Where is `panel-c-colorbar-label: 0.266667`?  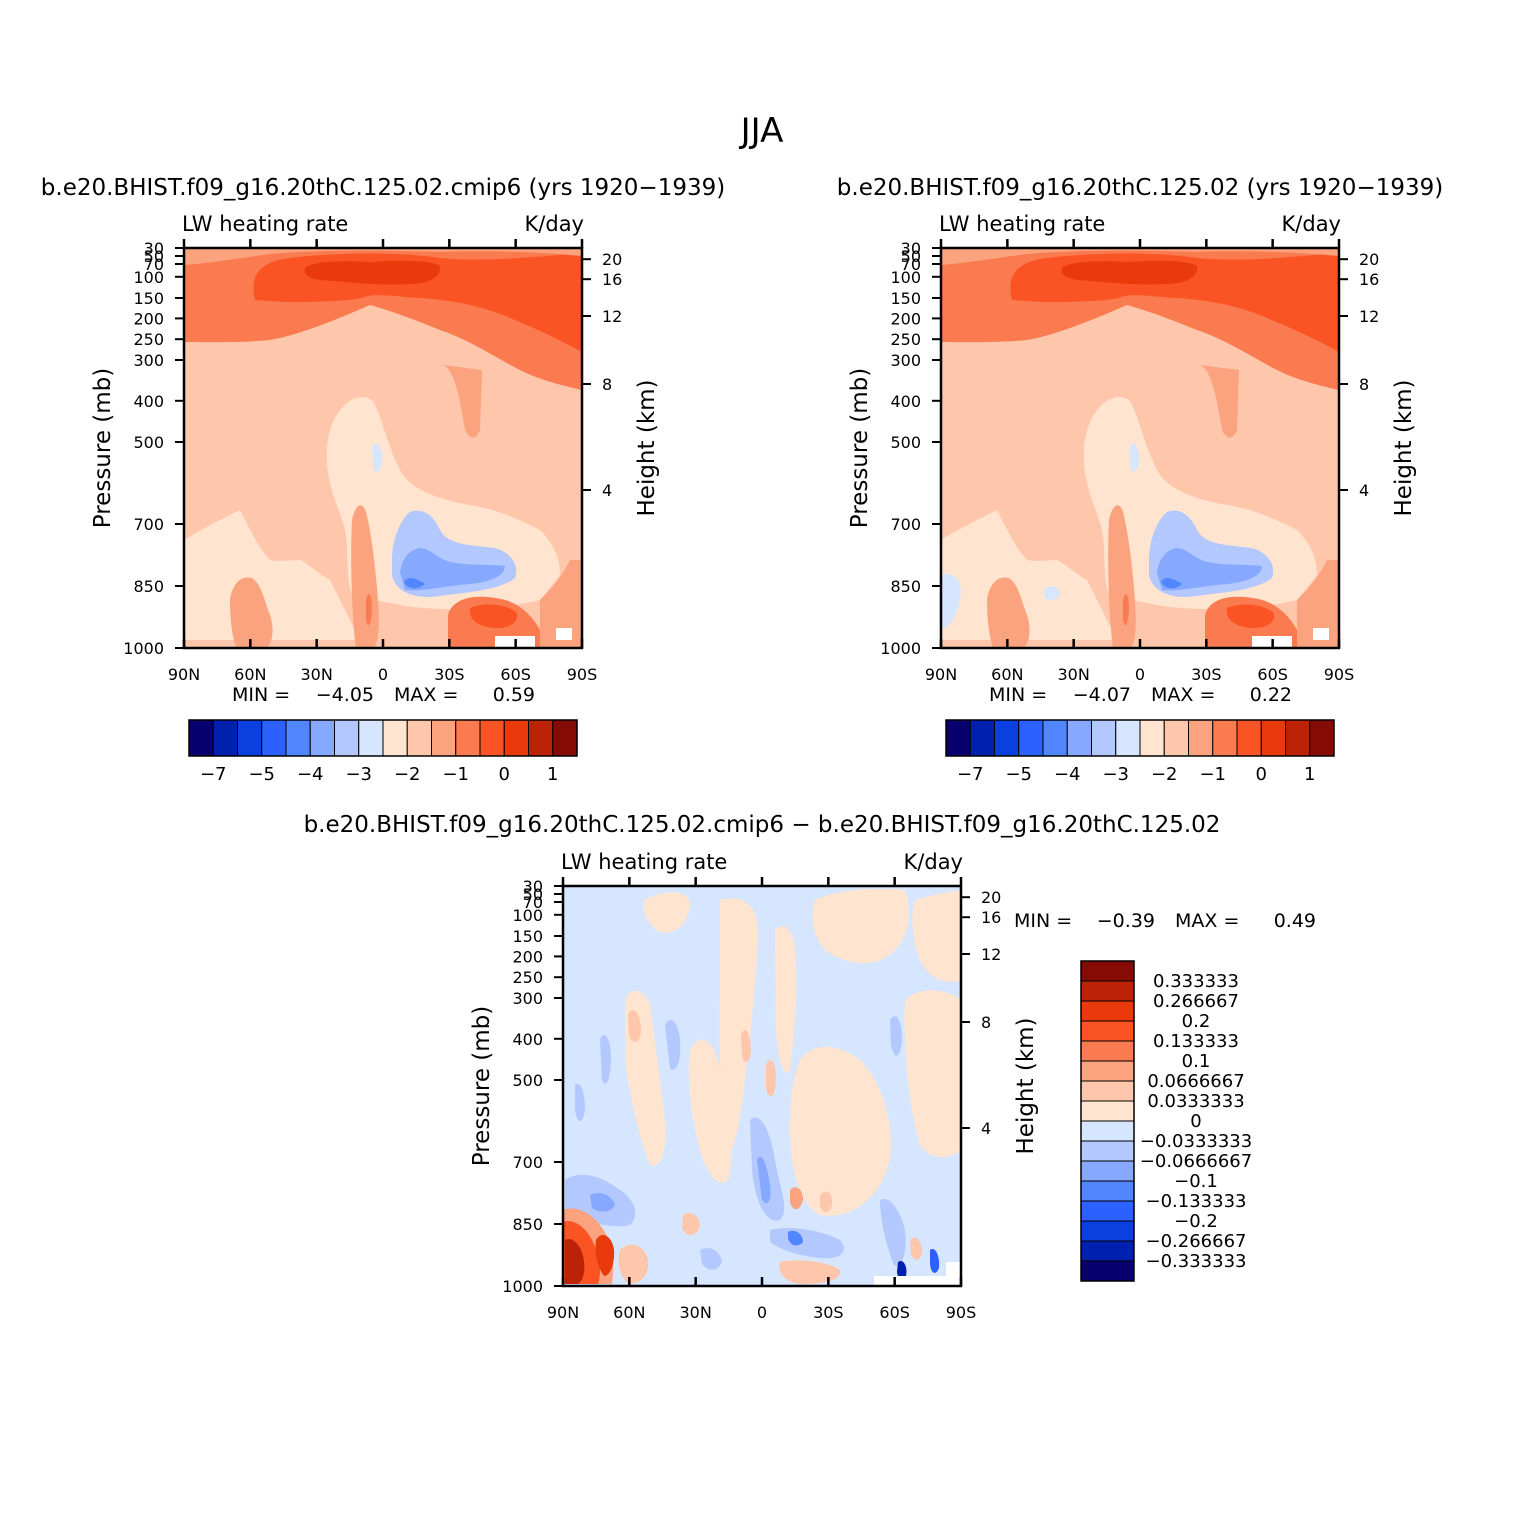 panel-c-colorbar-label: 0.266667 is located at coordinates (1196, 1001).